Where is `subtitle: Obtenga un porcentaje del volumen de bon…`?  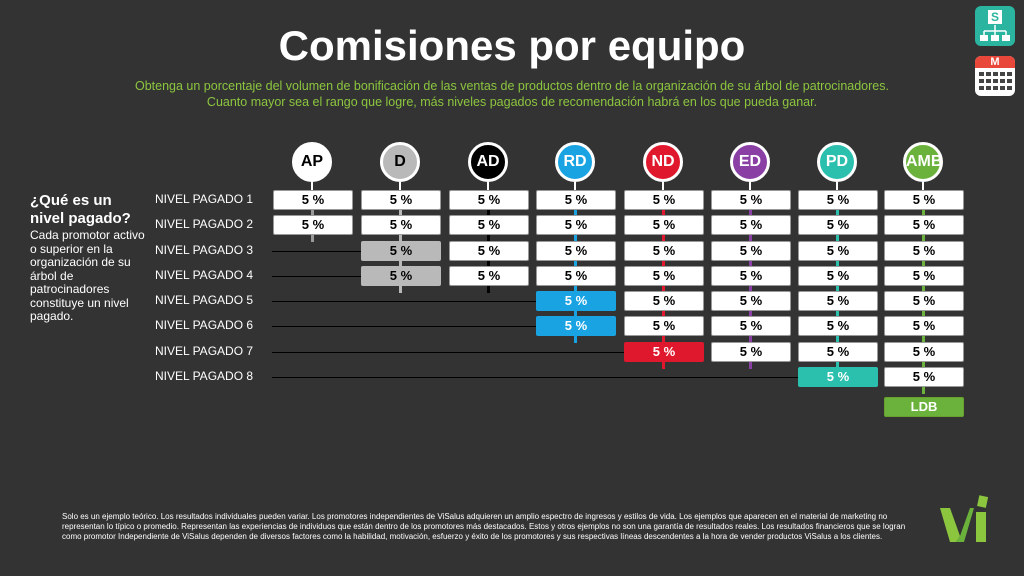
subtitle: Obtenga un porcentaje del volumen de bon… is located at coordinates (512, 94).